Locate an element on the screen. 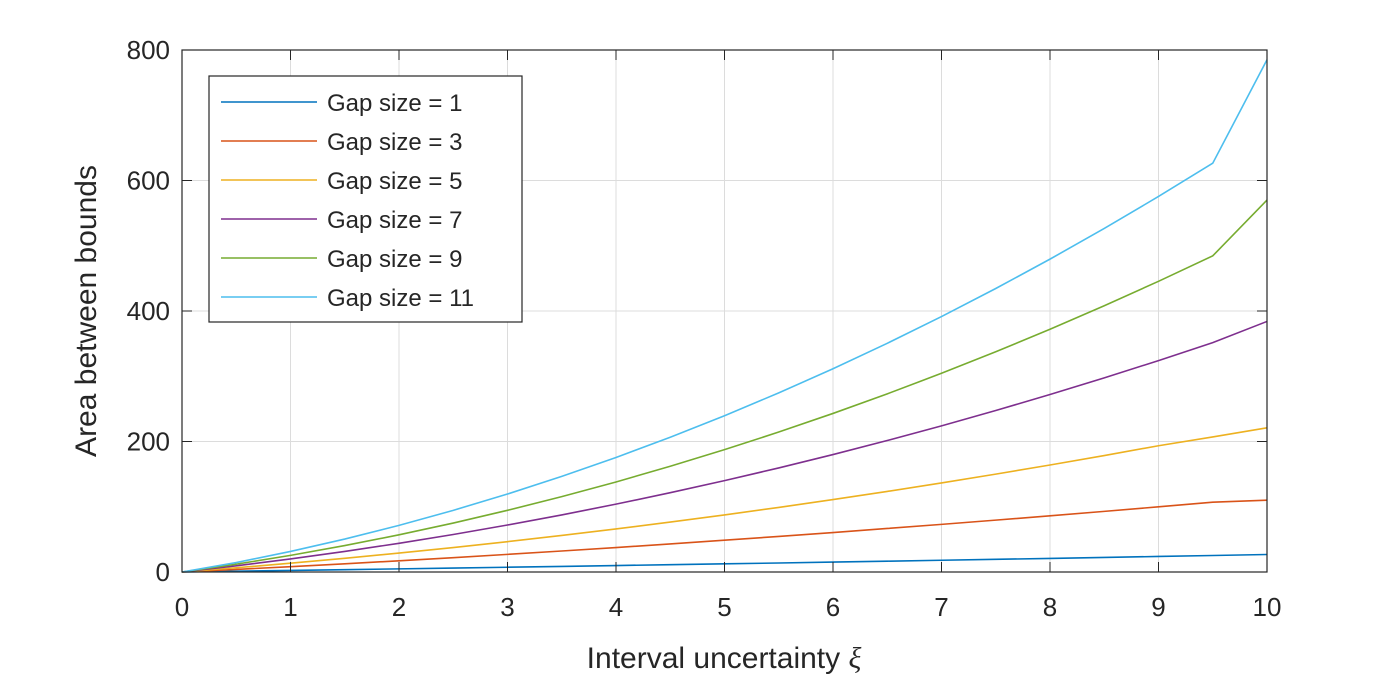  x-axis-label-text: Interval uncertainty is located at coordinates (718, 658).